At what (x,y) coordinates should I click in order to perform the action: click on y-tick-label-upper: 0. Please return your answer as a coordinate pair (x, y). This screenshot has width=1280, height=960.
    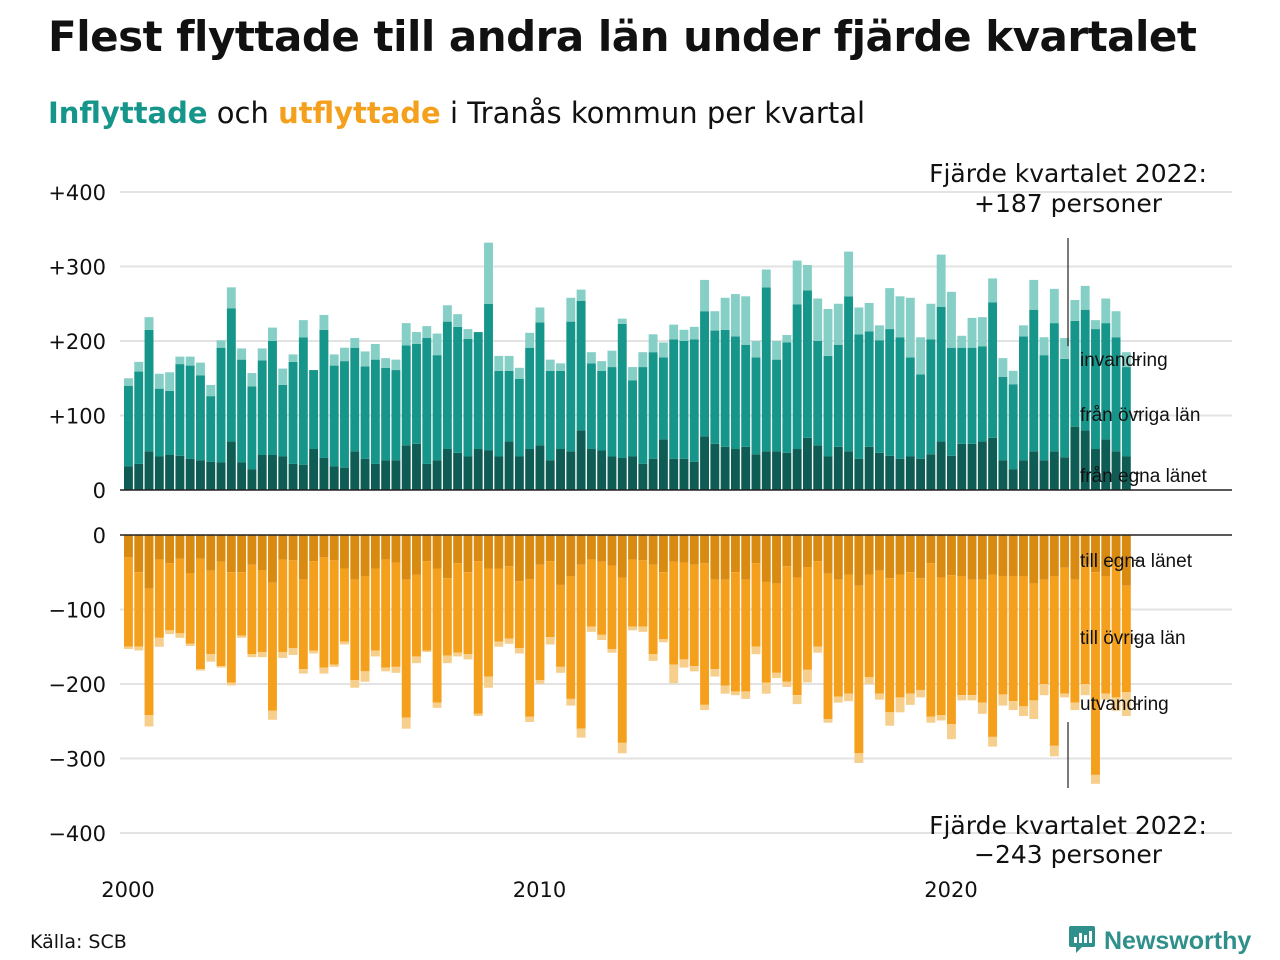
    Looking at the image, I should click on (99, 491).